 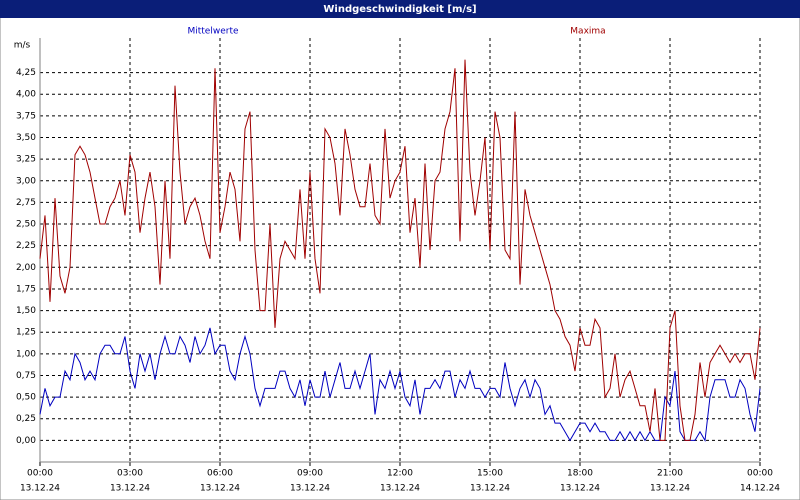 I want to click on y-tick-label: 0,00, so click(x=26, y=441).